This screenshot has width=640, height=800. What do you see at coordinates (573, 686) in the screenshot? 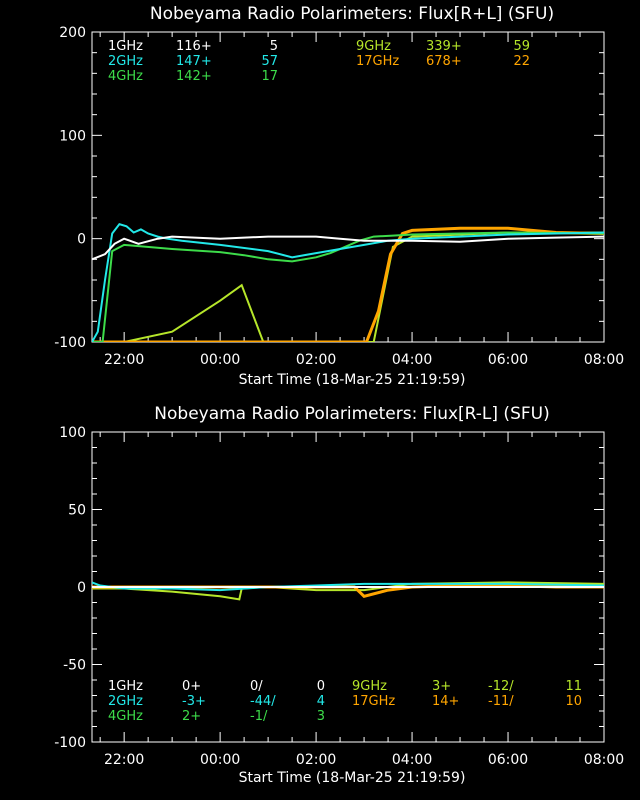
I see `legend-value: 11` at bounding box center [573, 686].